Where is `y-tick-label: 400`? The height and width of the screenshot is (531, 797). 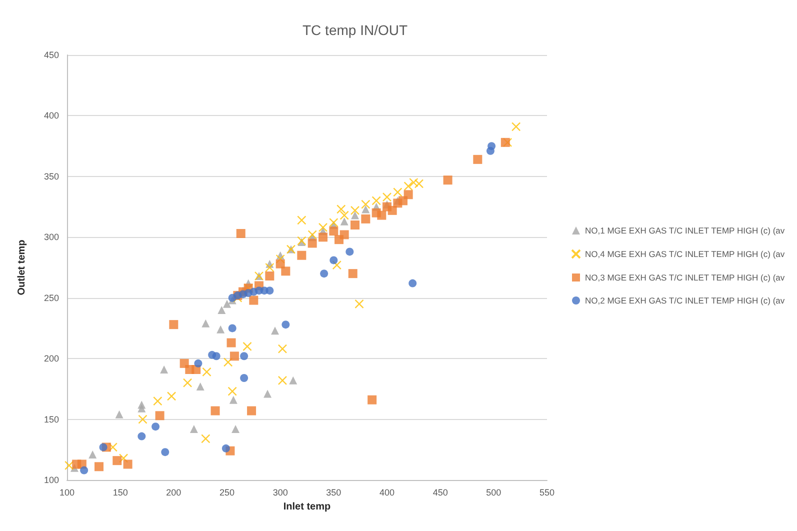
y-tick-label: 400 is located at coordinates (51, 115).